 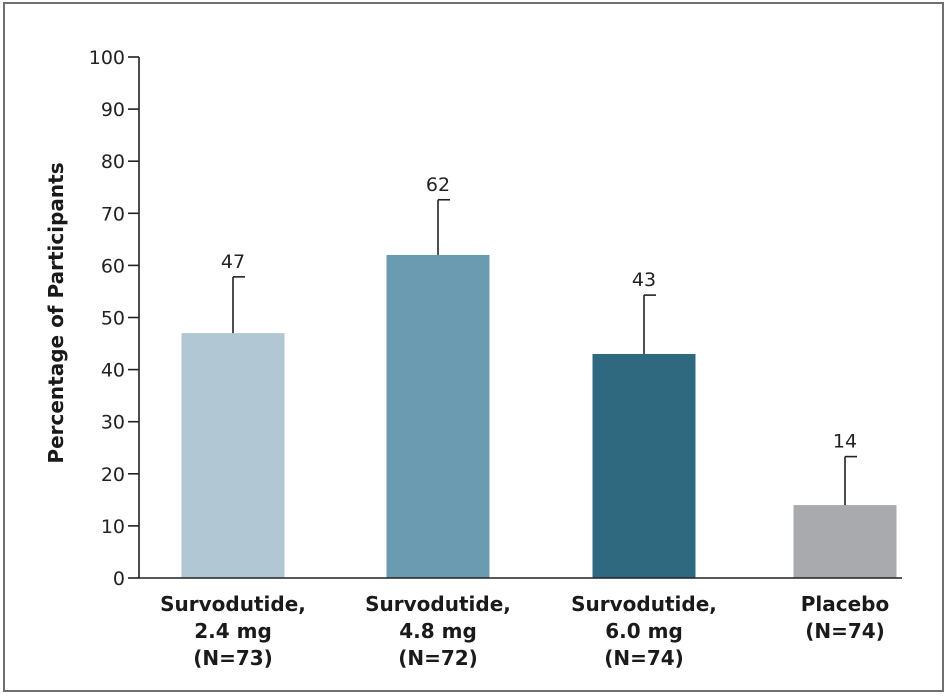 I want to click on category-label-line: (N=72), so click(x=438, y=658).